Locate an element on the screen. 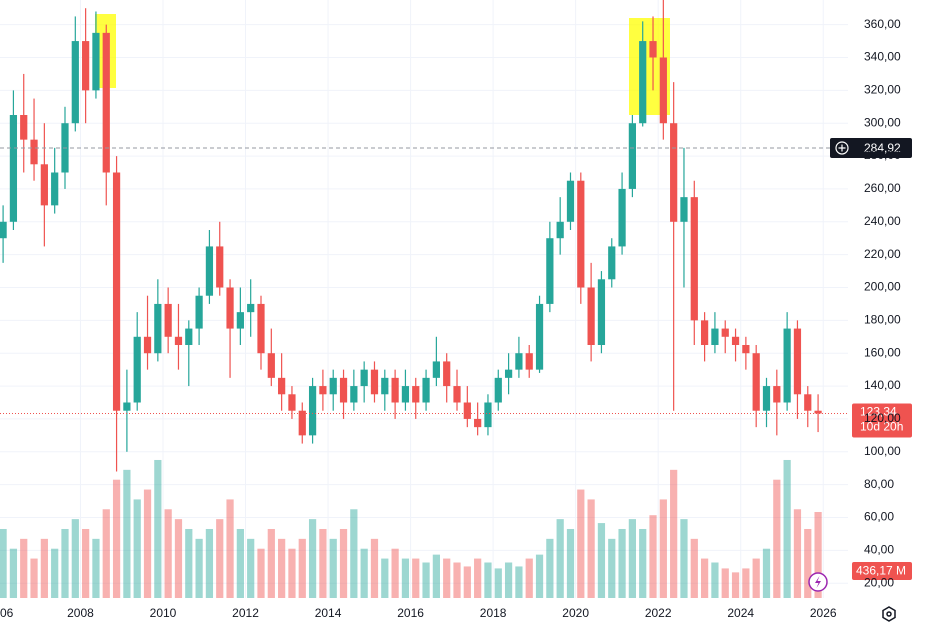 This screenshot has width=929, height=639. last-price-box is located at coordinates (882, 420).